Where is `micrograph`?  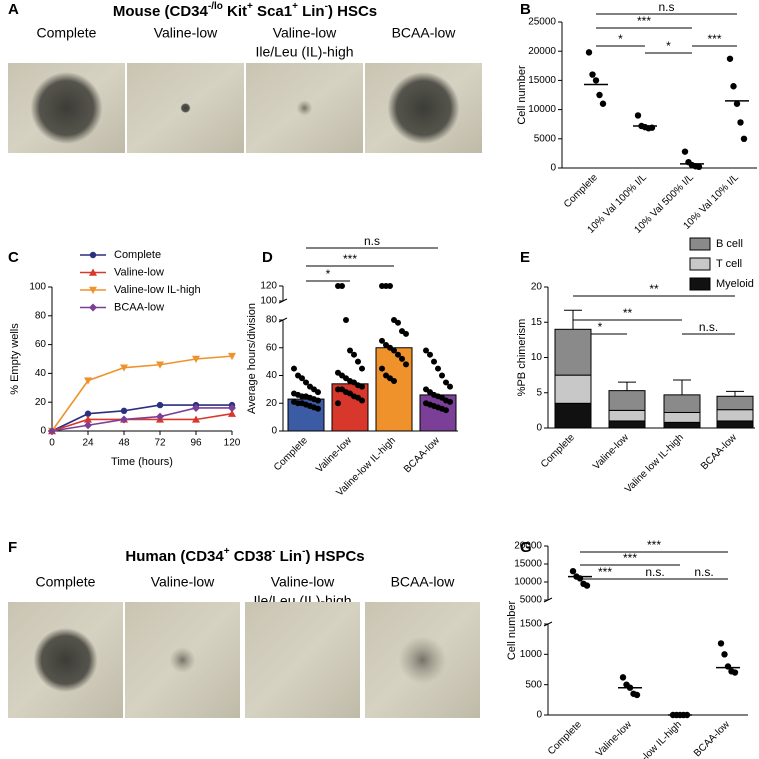
micrograph is located at coordinates (302, 660).